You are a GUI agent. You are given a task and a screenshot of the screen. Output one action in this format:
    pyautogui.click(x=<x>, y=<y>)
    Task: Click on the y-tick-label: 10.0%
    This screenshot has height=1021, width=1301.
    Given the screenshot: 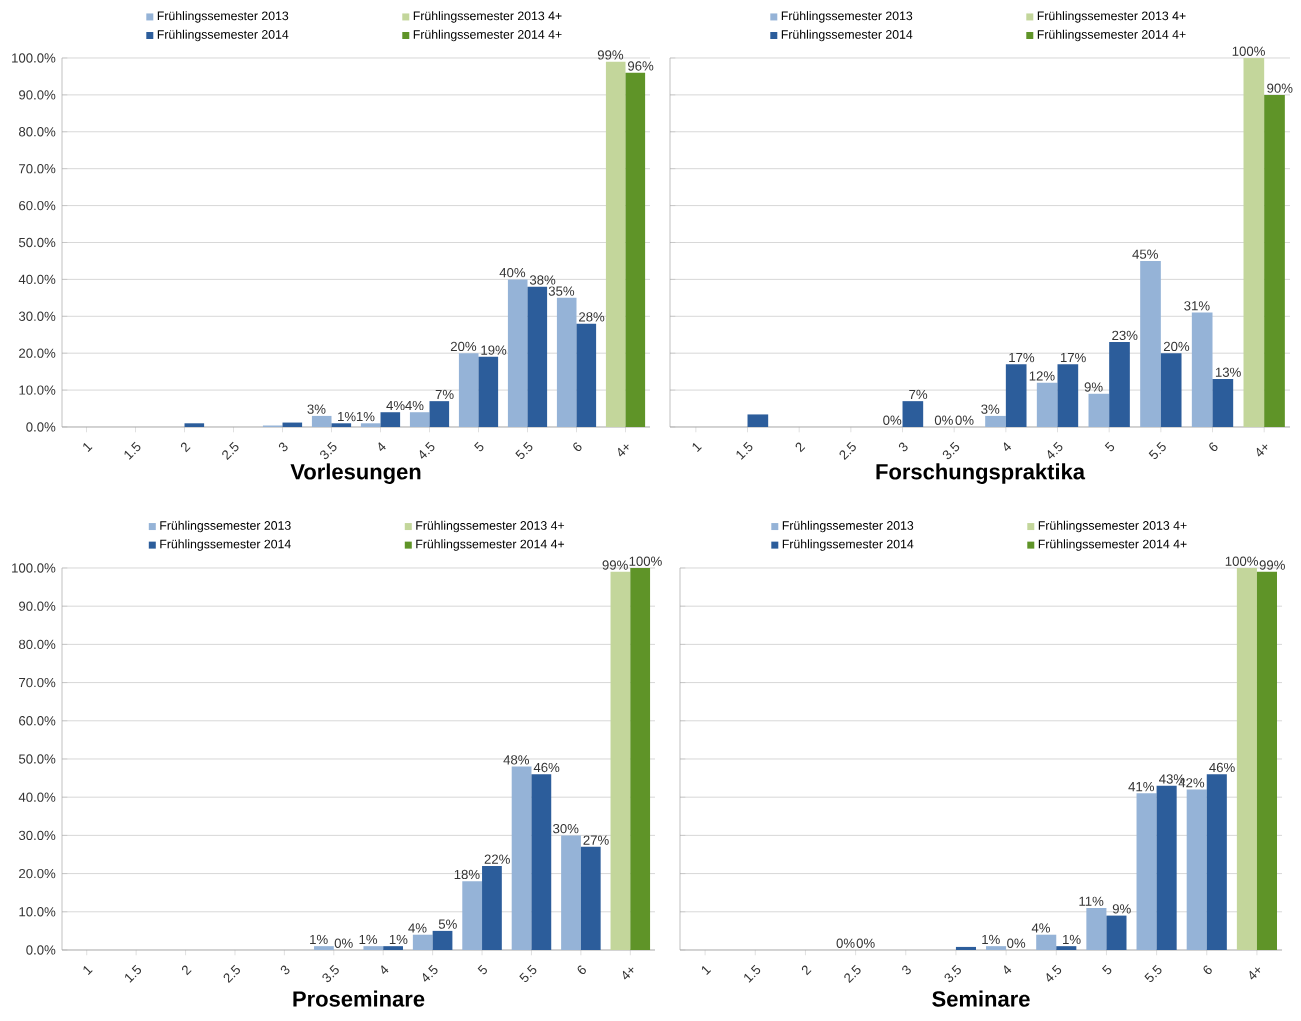 What is the action you would take?
    pyautogui.click(x=37, y=912)
    